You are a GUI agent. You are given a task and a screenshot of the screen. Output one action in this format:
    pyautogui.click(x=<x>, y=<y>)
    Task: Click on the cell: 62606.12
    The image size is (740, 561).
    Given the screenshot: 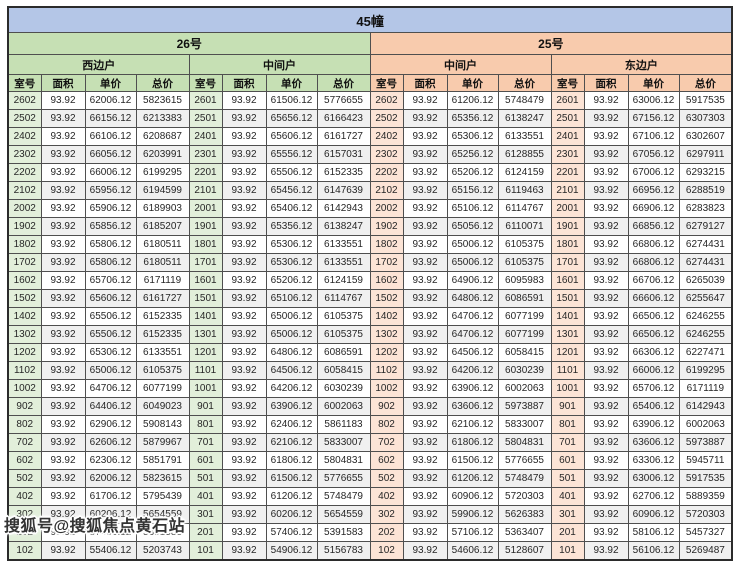 What is the action you would take?
    pyautogui.click(x=110, y=442)
    